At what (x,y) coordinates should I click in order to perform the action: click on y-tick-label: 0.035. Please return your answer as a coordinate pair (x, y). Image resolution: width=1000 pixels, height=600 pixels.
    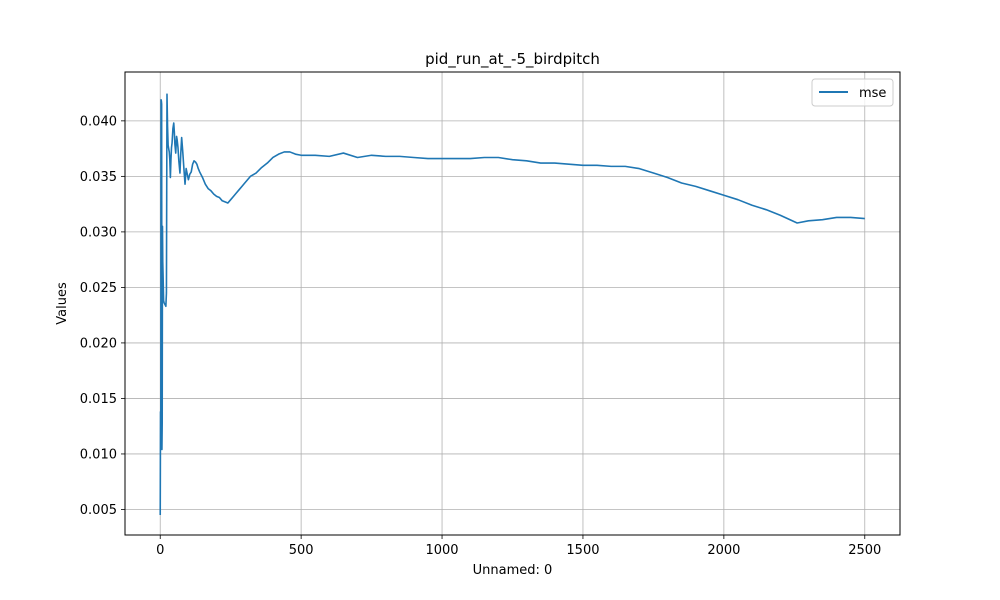
    Looking at the image, I should click on (98, 177).